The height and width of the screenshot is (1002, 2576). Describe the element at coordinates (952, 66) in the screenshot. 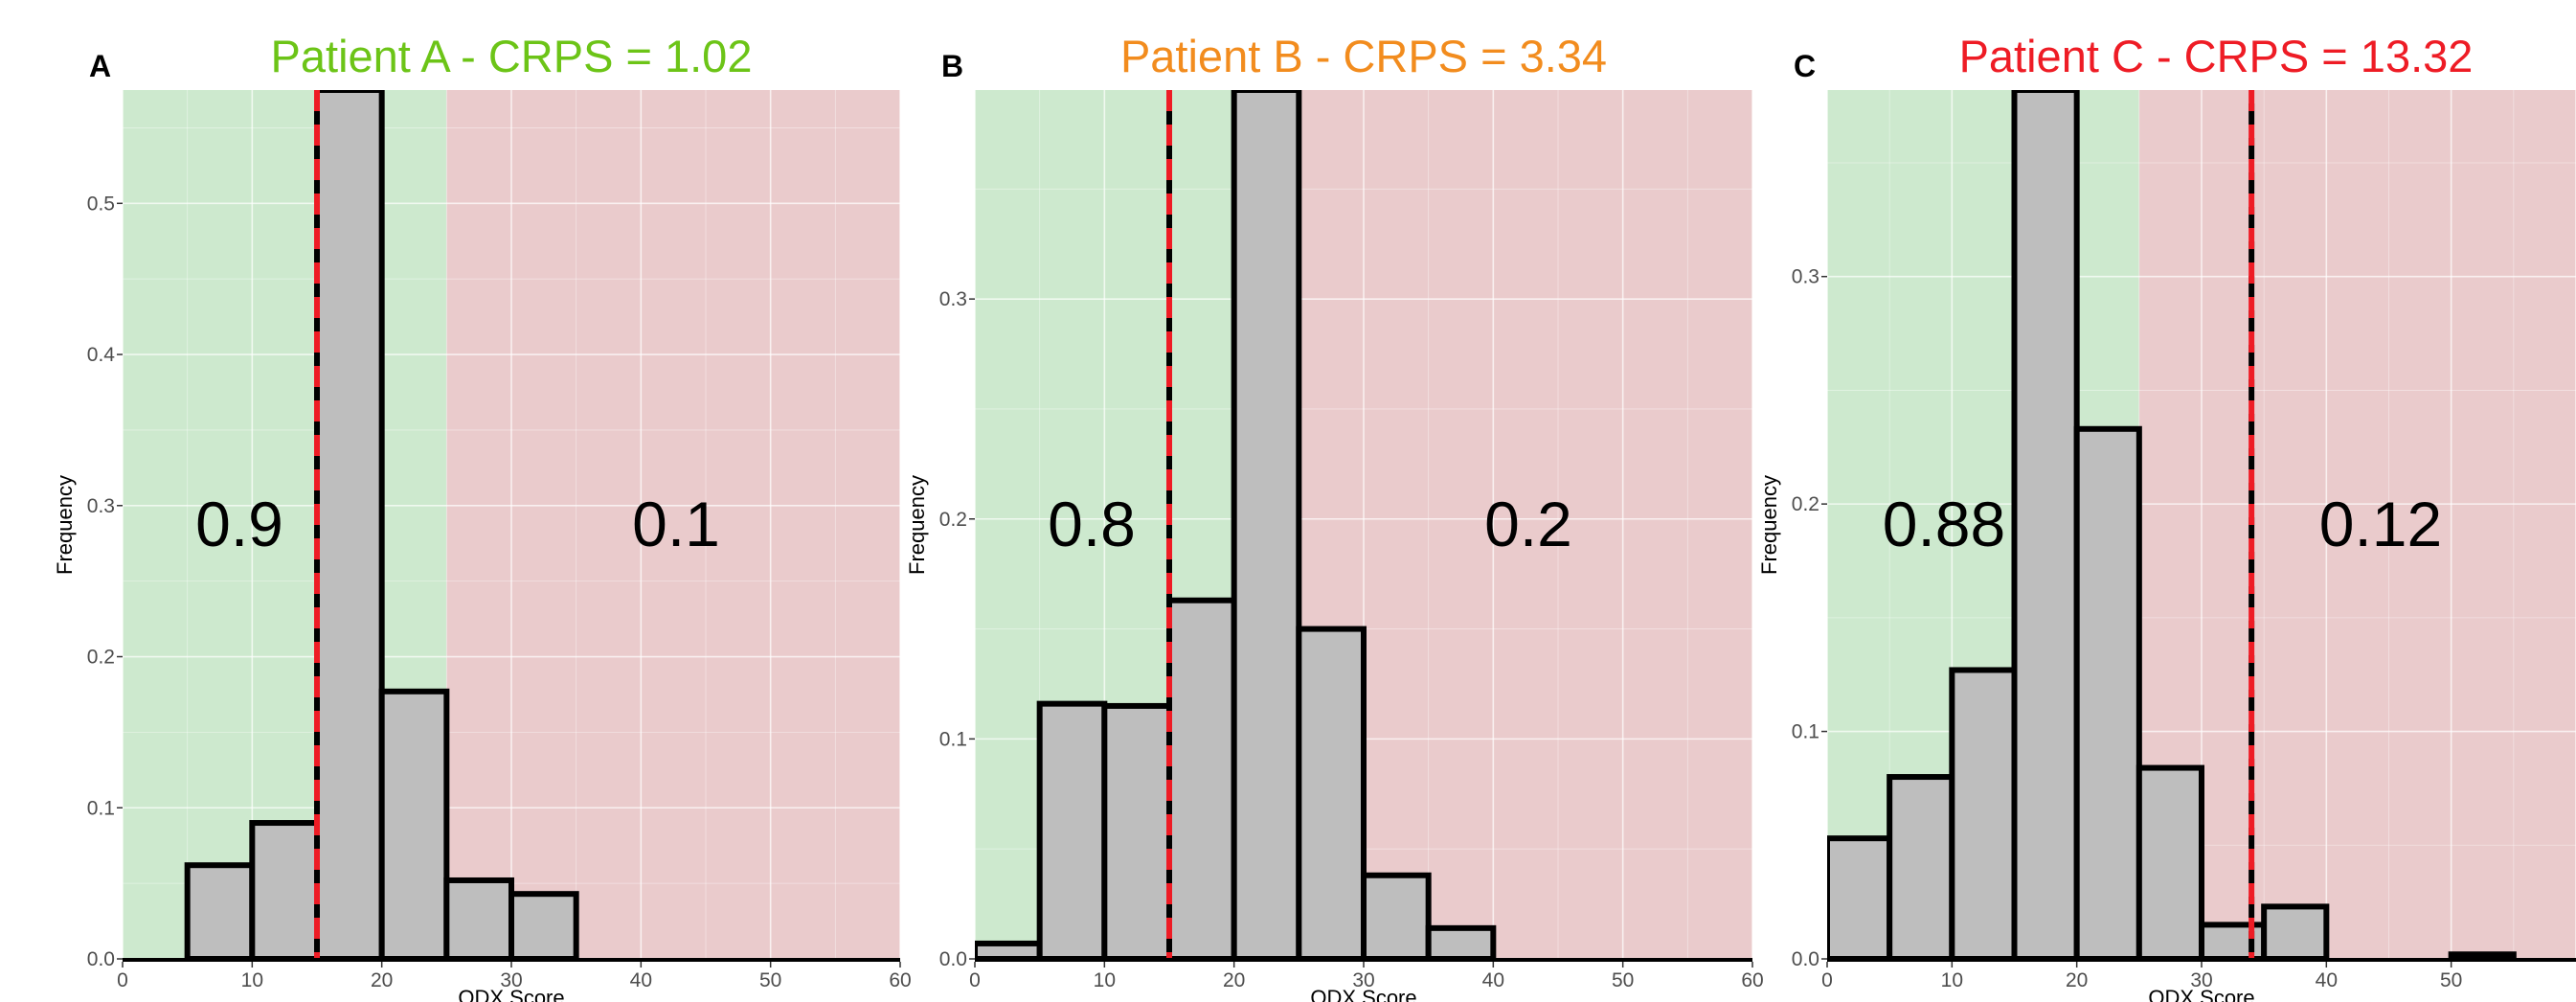

I see `panel-letter: B` at that location.